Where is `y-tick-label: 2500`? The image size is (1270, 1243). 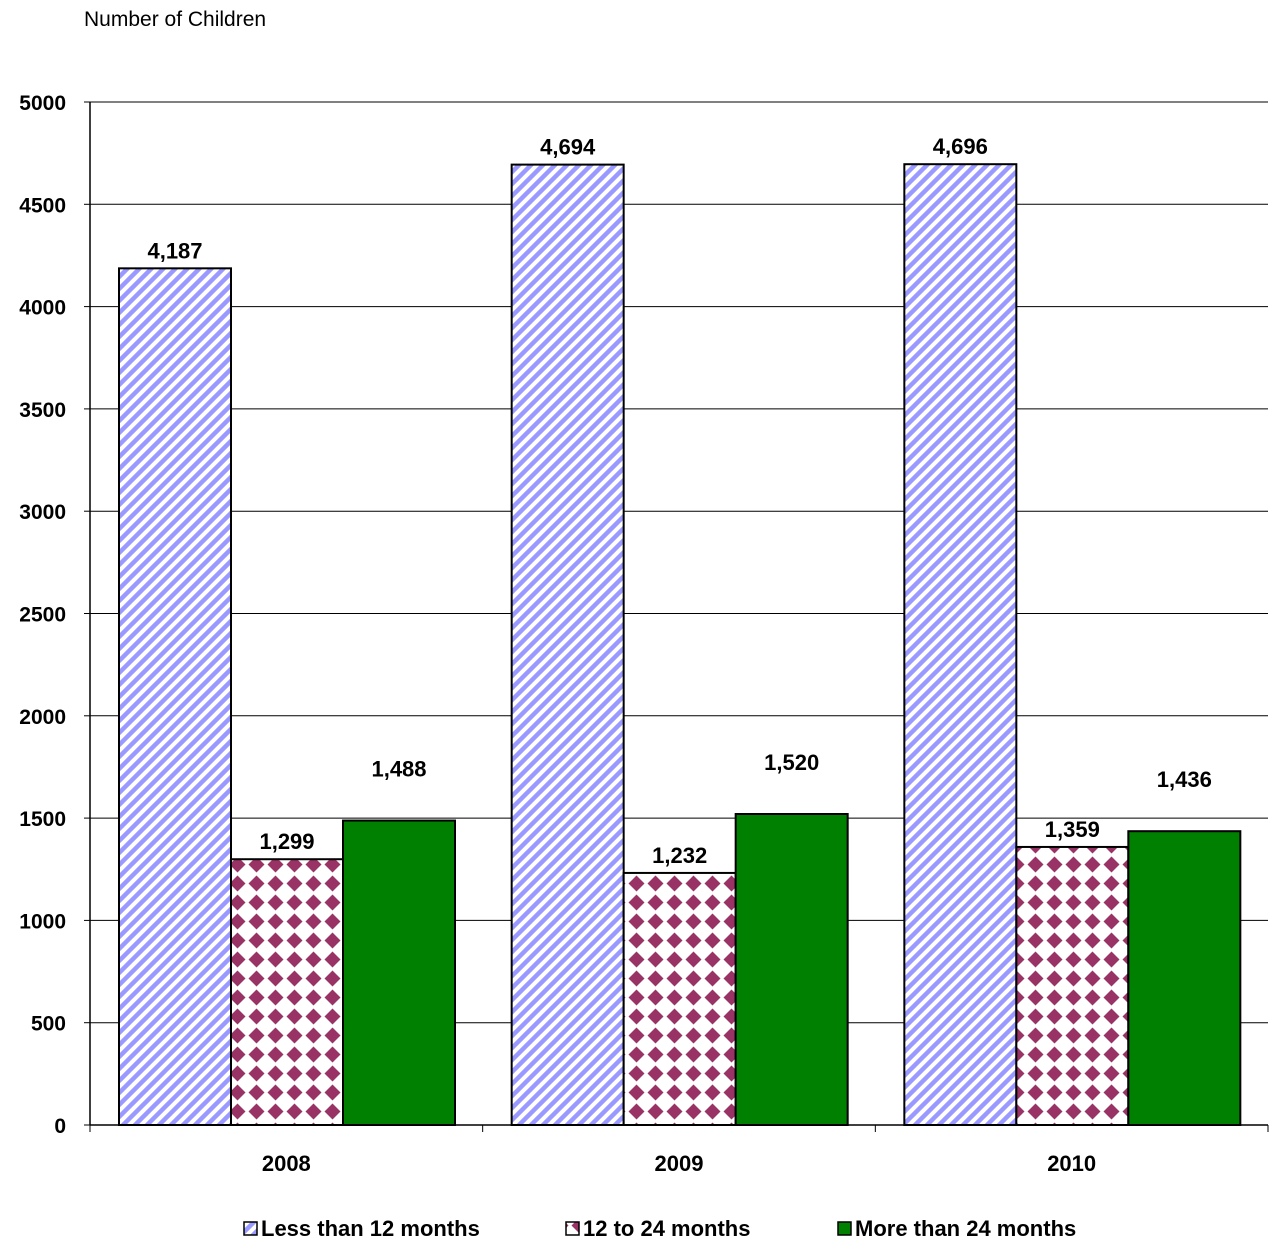 y-tick-label: 2500 is located at coordinates (42, 615).